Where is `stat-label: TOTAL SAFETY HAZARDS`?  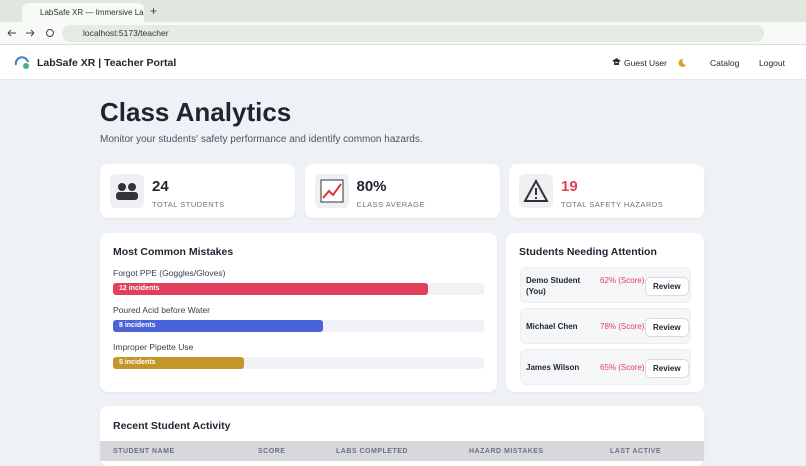 stat-label: TOTAL SAFETY HAZARDS is located at coordinates (612, 204).